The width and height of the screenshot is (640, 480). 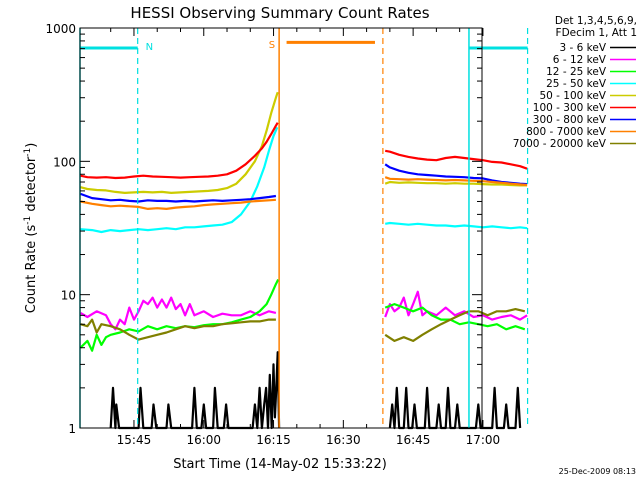 I want to click on legend-label-7: 800 - 7000 keV, so click(x=566, y=132).